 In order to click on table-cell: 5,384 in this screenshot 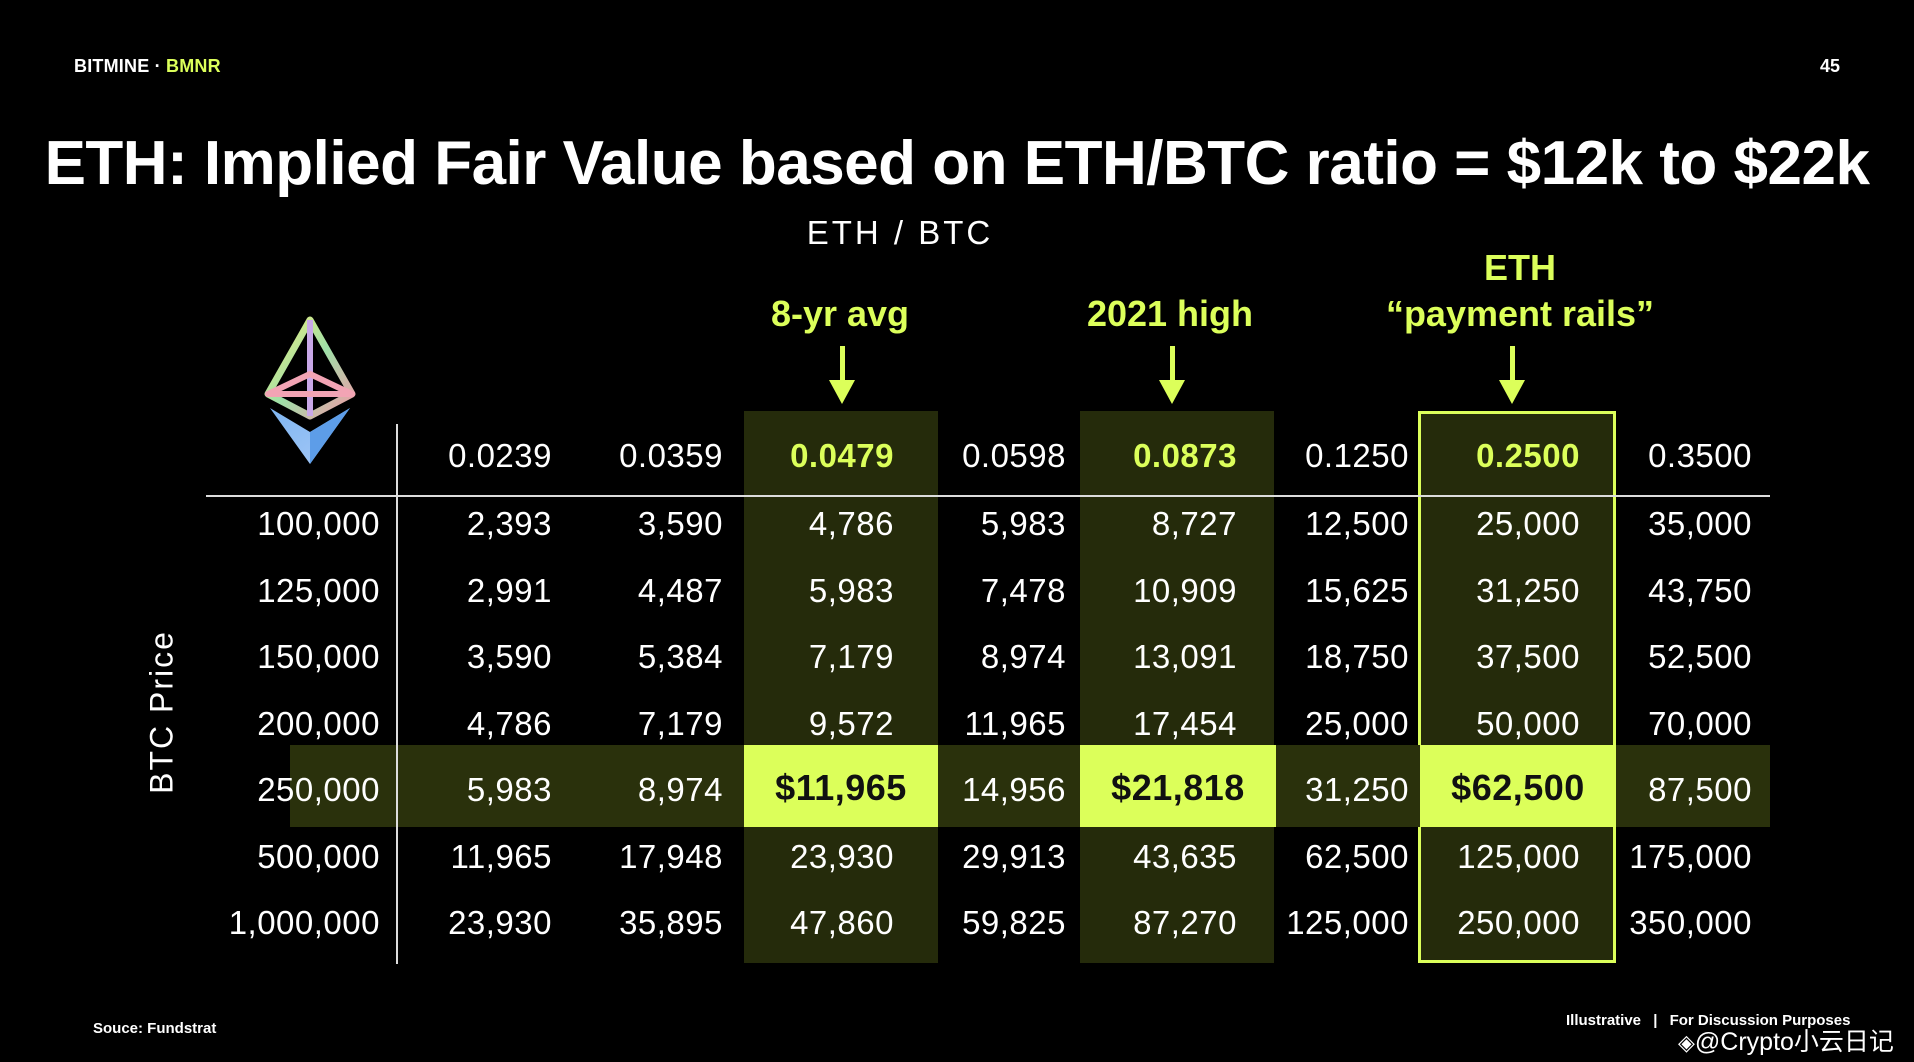, I will do `click(680, 656)`.